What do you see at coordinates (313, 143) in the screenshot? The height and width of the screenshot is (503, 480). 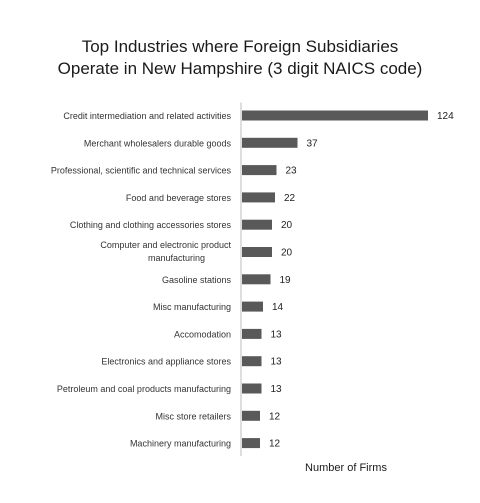 I see `data-label: 37` at bounding box center [313, 143].